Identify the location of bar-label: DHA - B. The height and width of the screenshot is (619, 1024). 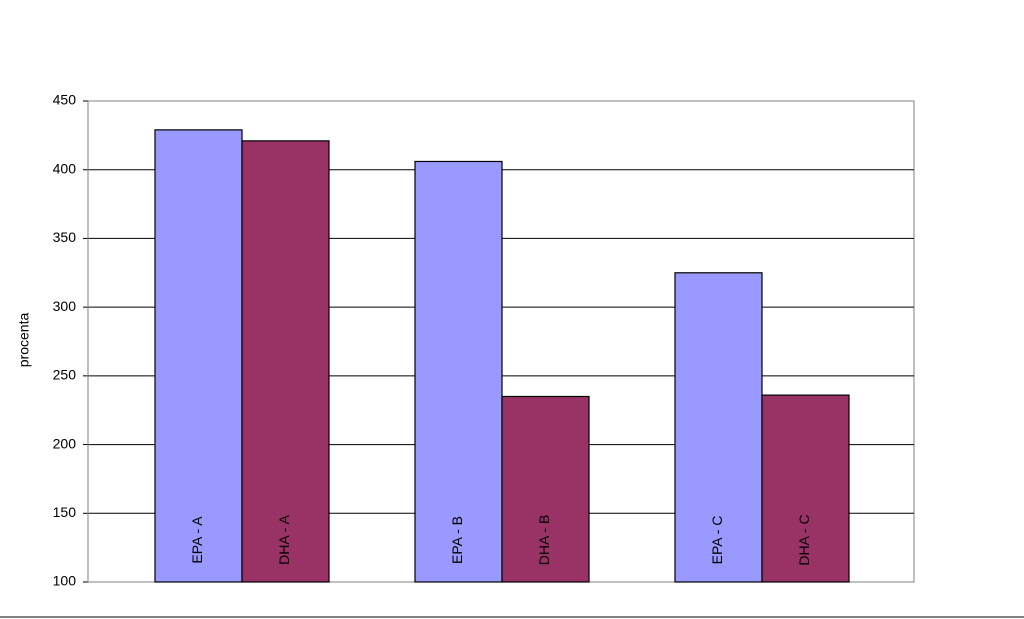
(544, 540).